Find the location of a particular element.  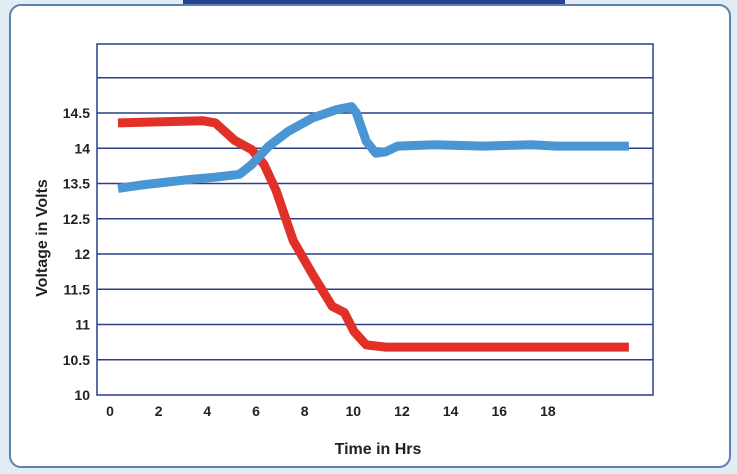

y-tick-label: 12.5 is located at coordinates (76, 219).